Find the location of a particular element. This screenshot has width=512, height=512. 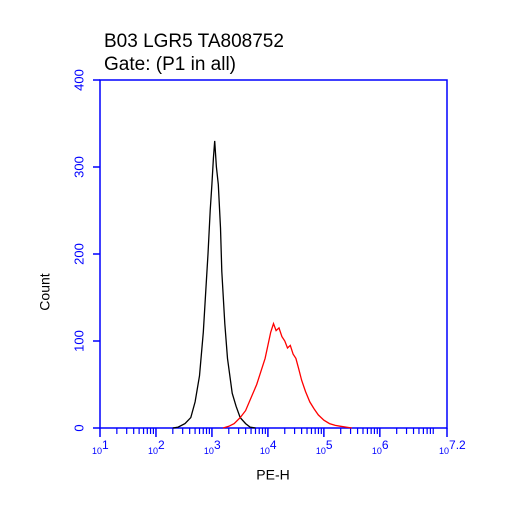

x-axis-label: PE-H is located at coordinates (272, 475).